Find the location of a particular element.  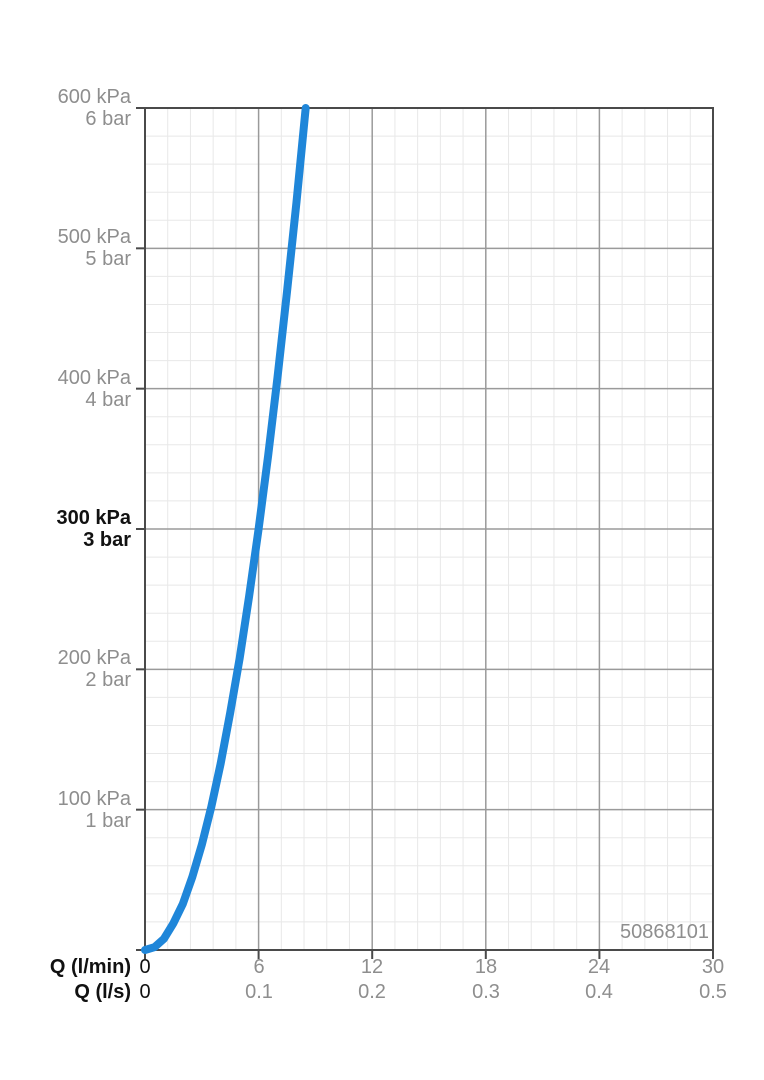

x-tick-ls: 0.2 is located at coordinates (372, 992).